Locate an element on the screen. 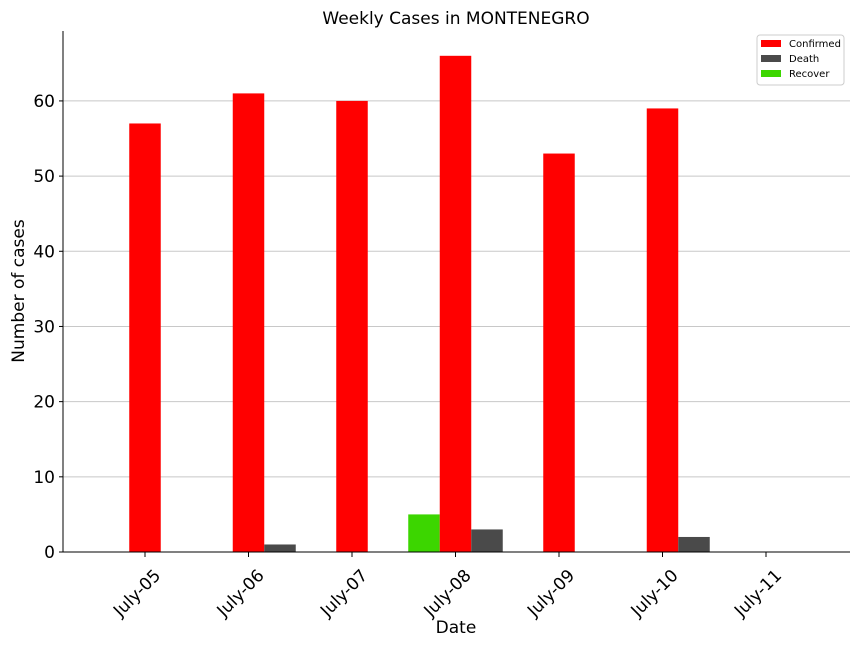 The width and height of the screenshot is (864, 648). x-tick-label: July-08 is located at coordinates (448, 594).